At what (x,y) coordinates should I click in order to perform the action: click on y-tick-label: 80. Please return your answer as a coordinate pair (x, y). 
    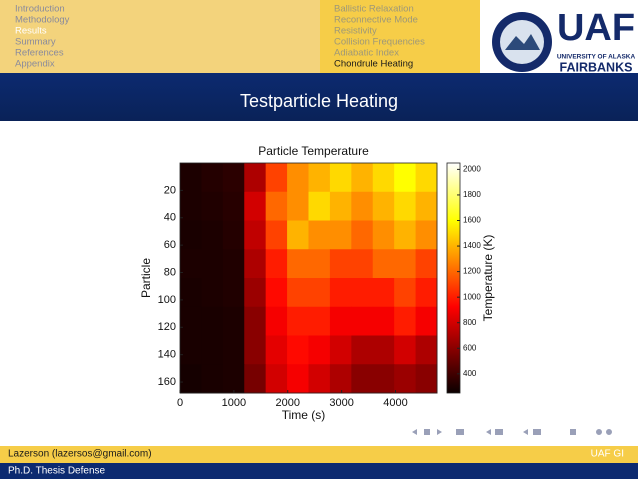
    Looking at the image, I should click on (170, 272).